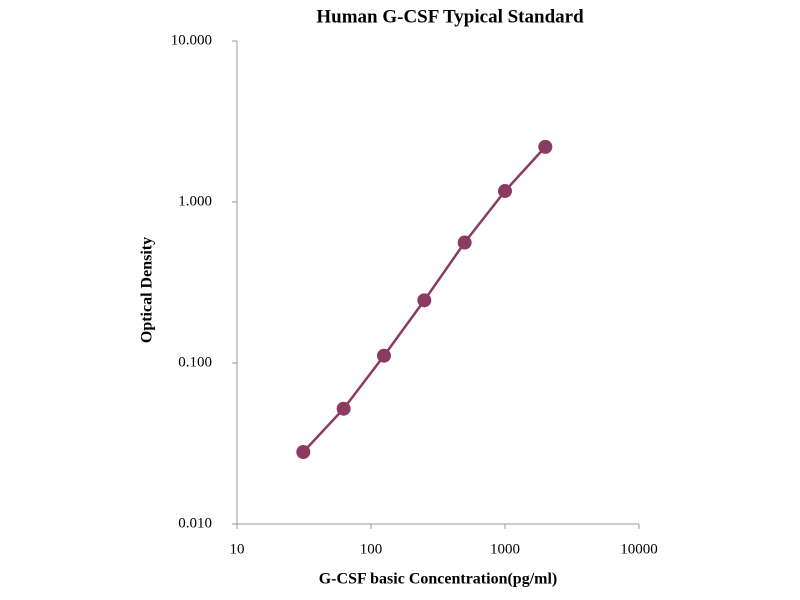  Describe the element at coordinates (147, 290) in the screenshot. I see `y-axis-label: Optical Density` at that location.